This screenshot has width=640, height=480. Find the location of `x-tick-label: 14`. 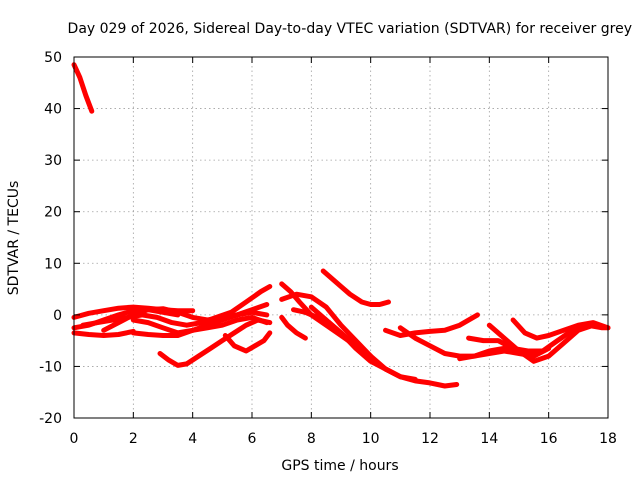

x-tick-label: 14 is located at coordinates (489, 439).